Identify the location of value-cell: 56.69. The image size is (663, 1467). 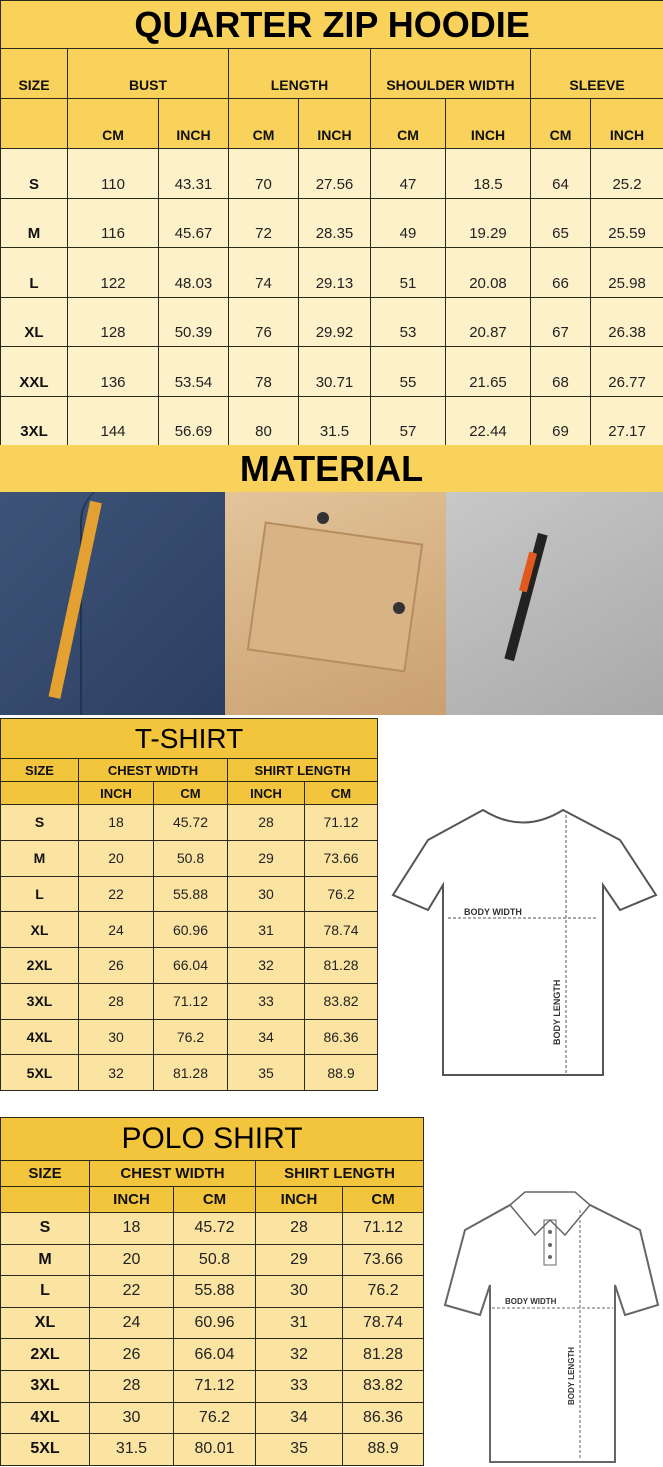
(193, 420).